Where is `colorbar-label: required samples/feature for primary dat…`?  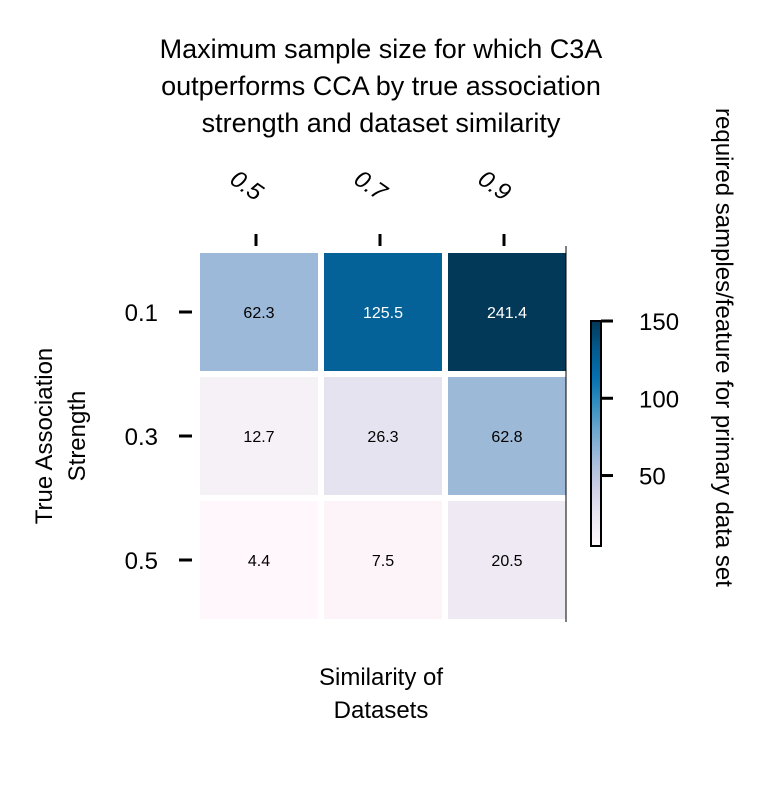
colorbar-label: required samples/feature for primary dat… is located at coordinates (723, 347).